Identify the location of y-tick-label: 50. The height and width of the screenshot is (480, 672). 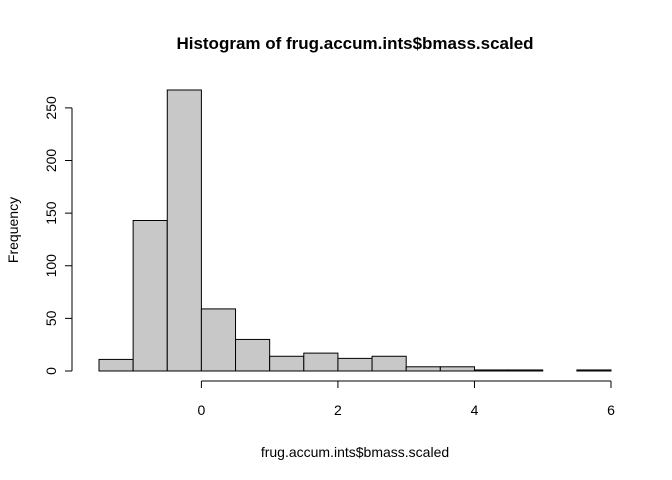
(51, 318).